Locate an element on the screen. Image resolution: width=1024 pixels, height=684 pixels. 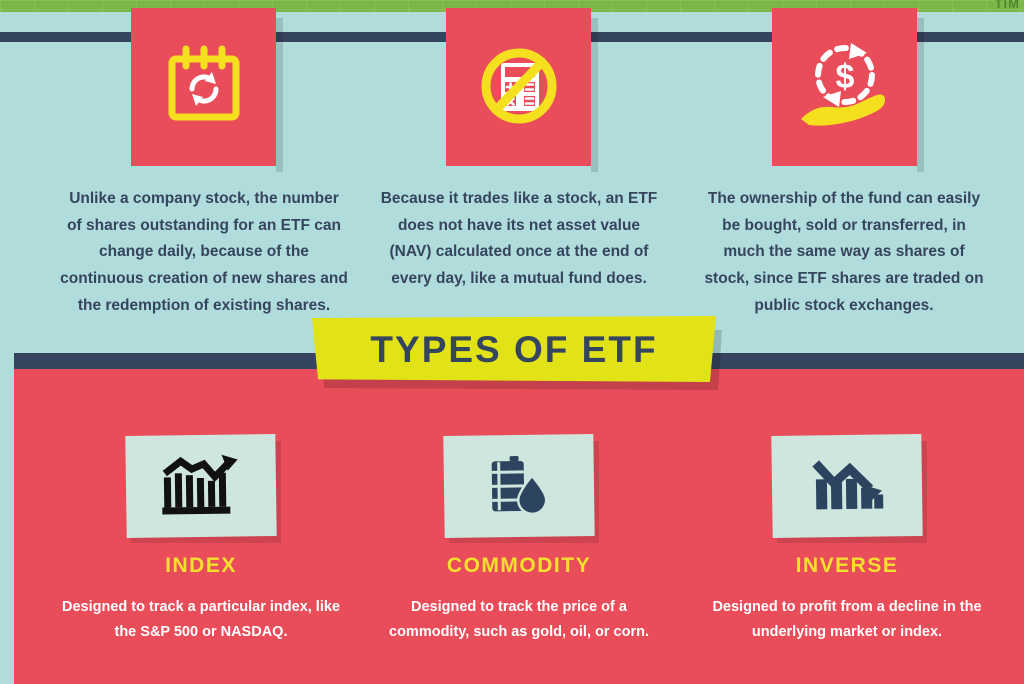
bar-chart-up-icon is located at coordinates (201, 486).